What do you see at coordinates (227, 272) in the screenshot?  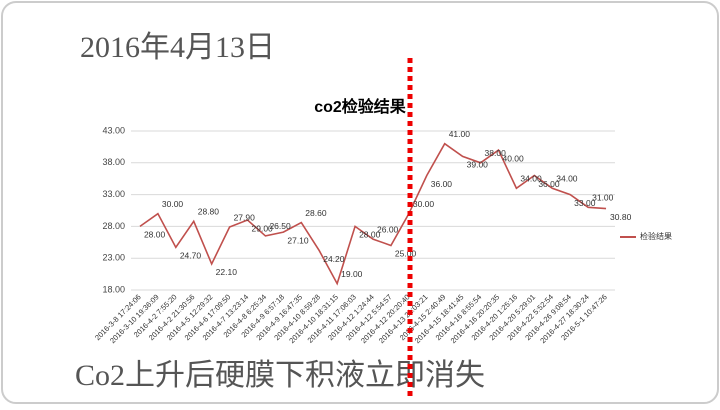 I see `data-label: 22.10` at bounding box center [227, 272].